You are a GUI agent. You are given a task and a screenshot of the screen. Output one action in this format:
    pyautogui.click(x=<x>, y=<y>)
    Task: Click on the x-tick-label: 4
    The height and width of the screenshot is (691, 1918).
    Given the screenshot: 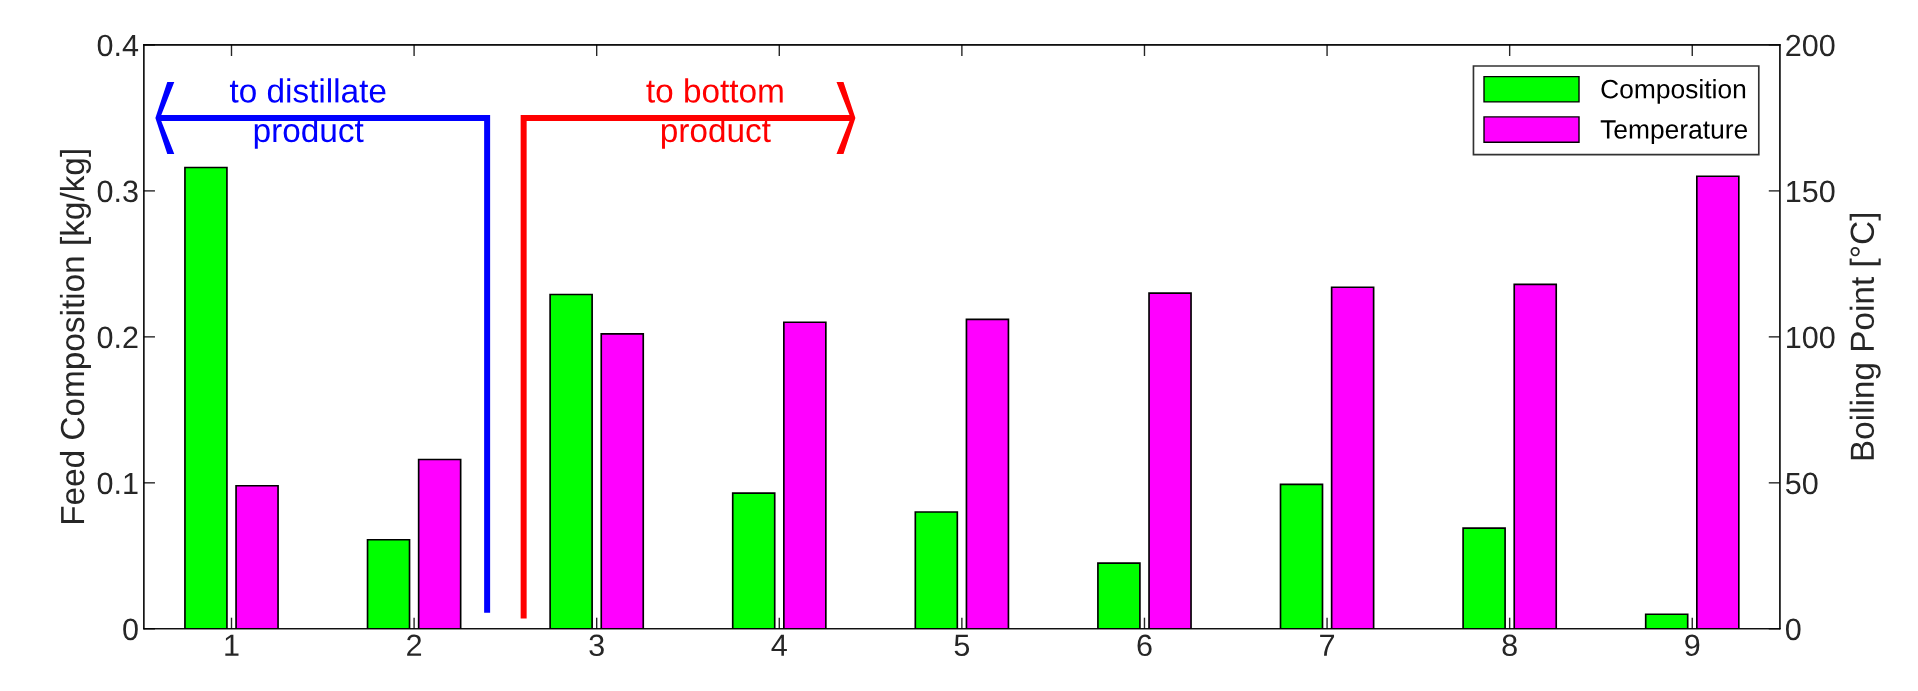 What is the action you would take?
    pyautogui.click(x=779, y=645)
    